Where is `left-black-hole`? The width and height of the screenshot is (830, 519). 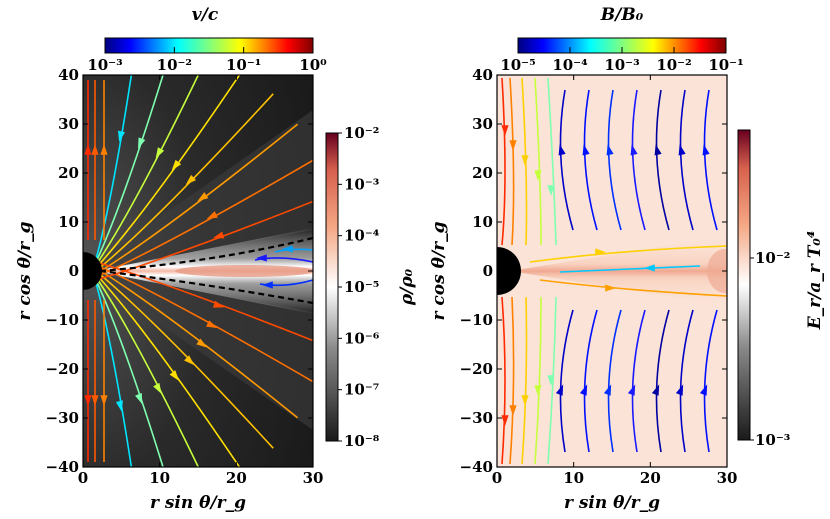
left-black-hole is located at coordinates (92, 271).